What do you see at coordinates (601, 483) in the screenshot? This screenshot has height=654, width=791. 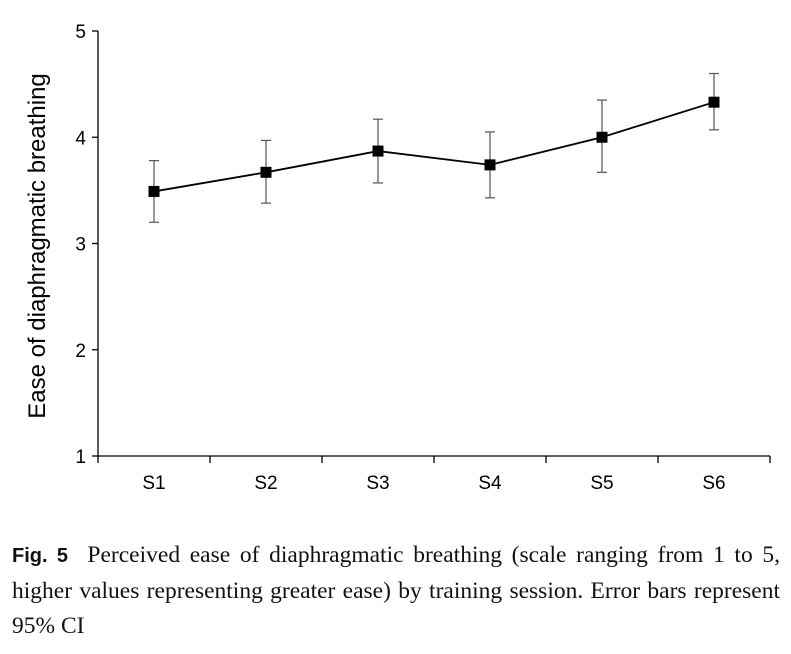 I see `x-tick-label: S5` at bounding box center [601, 483].